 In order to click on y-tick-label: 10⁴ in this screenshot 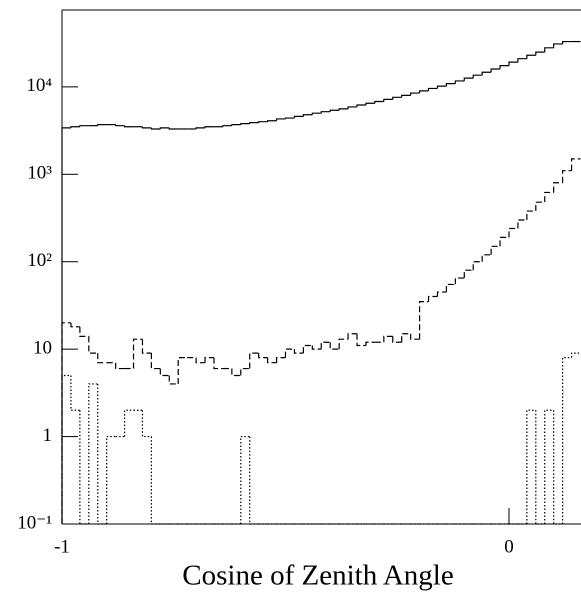, I will do `click(39, 85)`.